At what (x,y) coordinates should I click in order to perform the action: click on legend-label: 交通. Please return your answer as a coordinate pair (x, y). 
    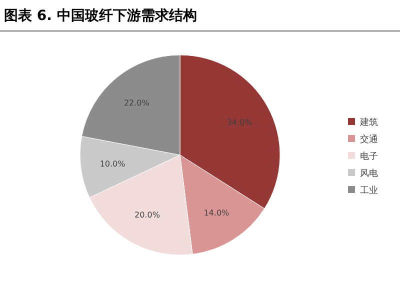
    Looking at the image, I should click on (369, 139).